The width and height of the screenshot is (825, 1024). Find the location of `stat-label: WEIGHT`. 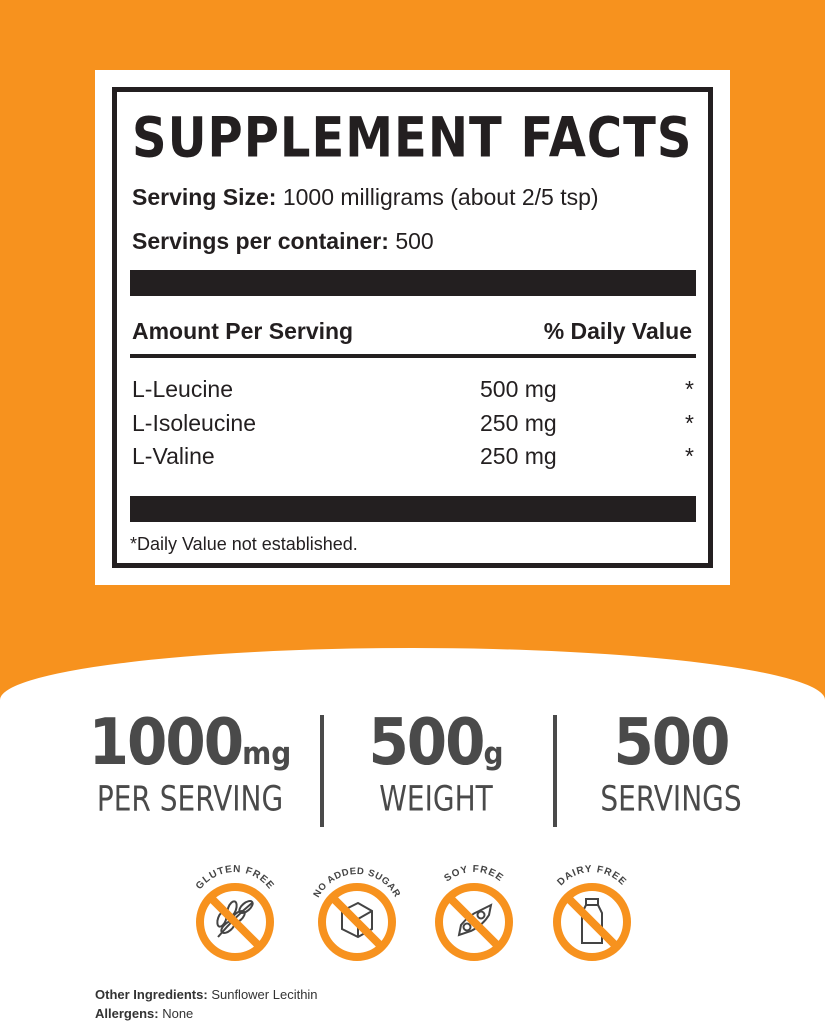

stat-label: WEIGHT is located at coordinates (436, 798).